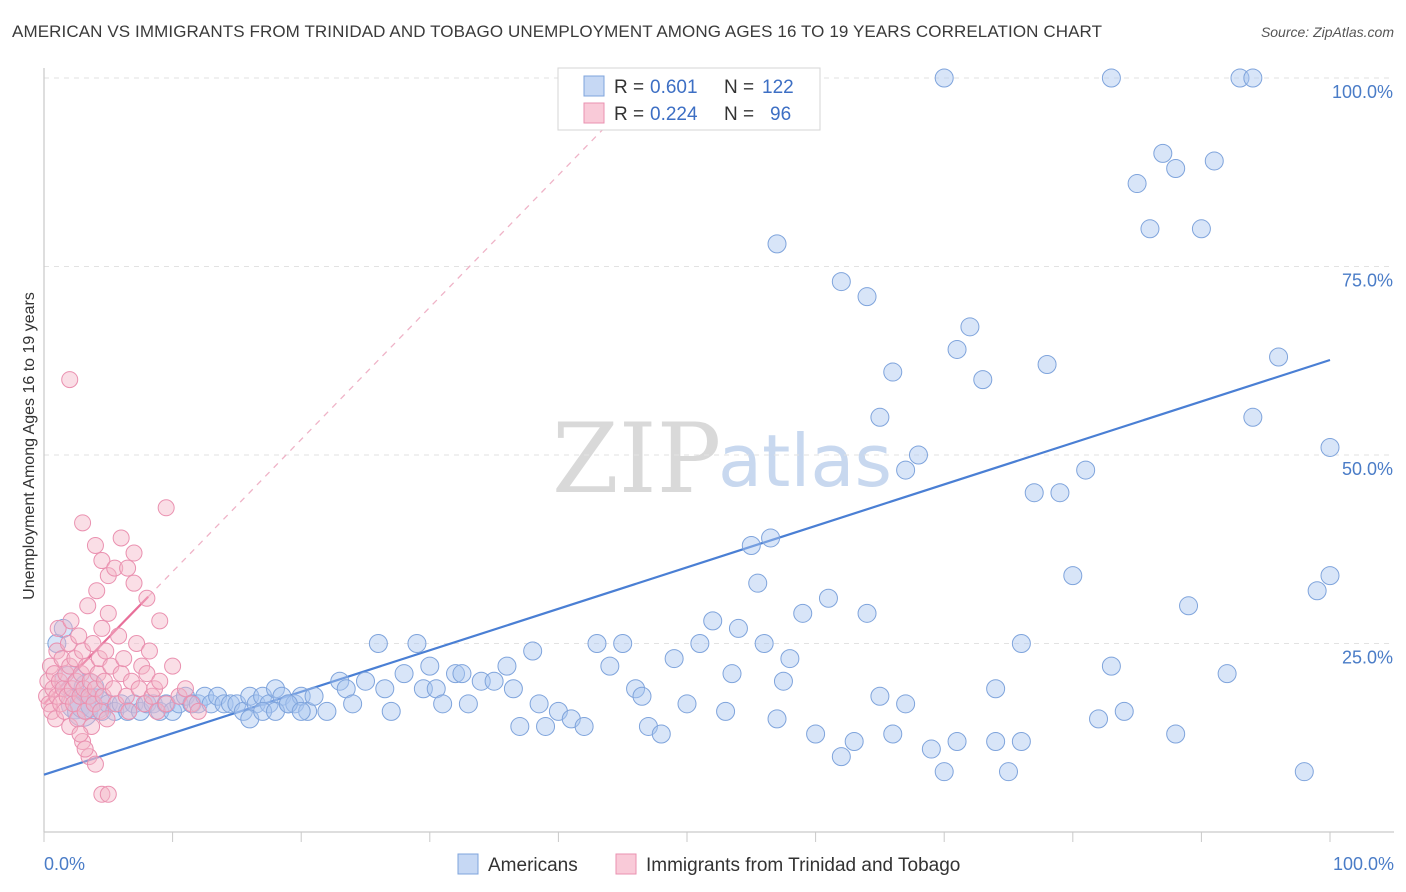  What do you see at coordinates (803, 865) in the screenshot?
I see `bottom-legend-label-trinidad: Immigrants from Trinidad and Tobago` at bounding box center [803, 865].